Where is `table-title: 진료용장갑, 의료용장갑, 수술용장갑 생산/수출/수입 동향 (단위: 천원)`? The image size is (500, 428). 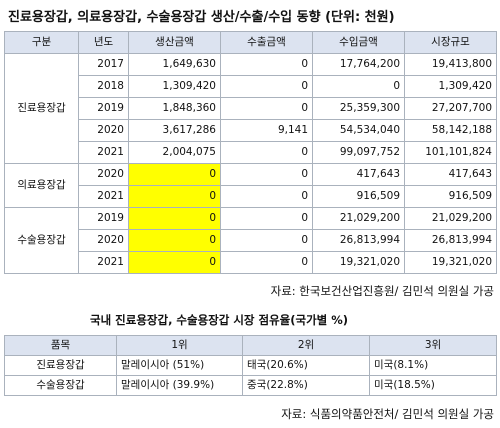 table-title: 진료용장갑, 의료용장갑, 수술용장갑 생산/수출/수입 동향 (단위: 천원) is located at coordinates (201, 17).